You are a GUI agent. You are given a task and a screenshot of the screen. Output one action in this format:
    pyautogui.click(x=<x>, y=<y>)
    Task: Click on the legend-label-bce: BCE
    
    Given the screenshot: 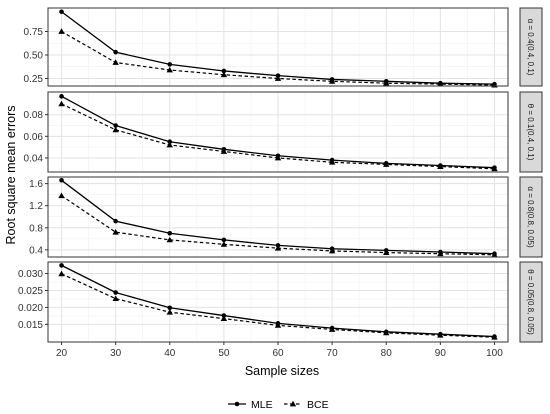 What is the action you would take?
    pyautogui.click(x=318, y=405)
    